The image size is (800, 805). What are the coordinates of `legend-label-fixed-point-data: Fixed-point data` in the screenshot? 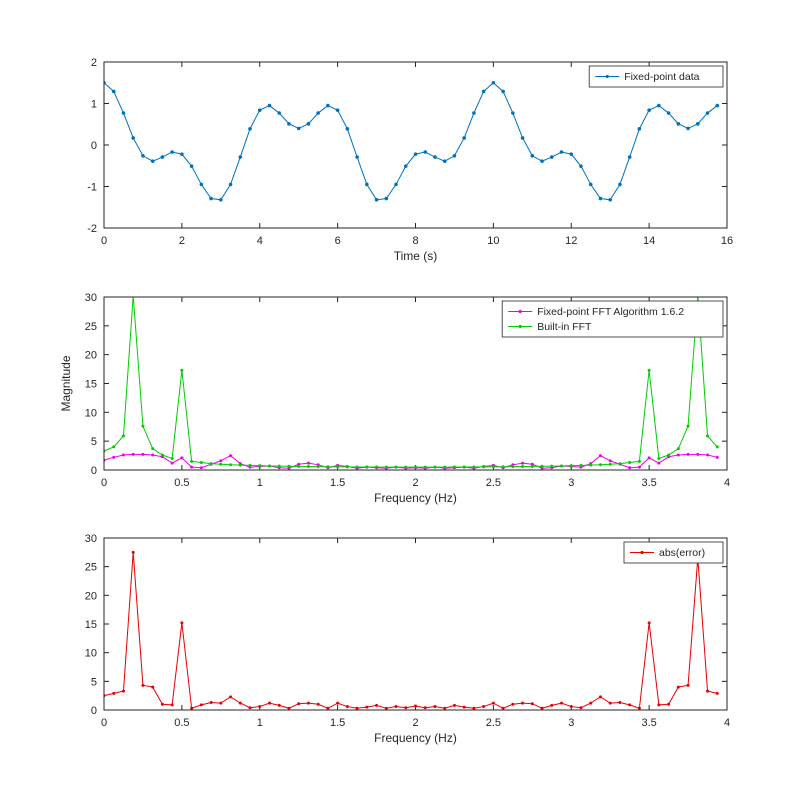 It's located at (661, 77).